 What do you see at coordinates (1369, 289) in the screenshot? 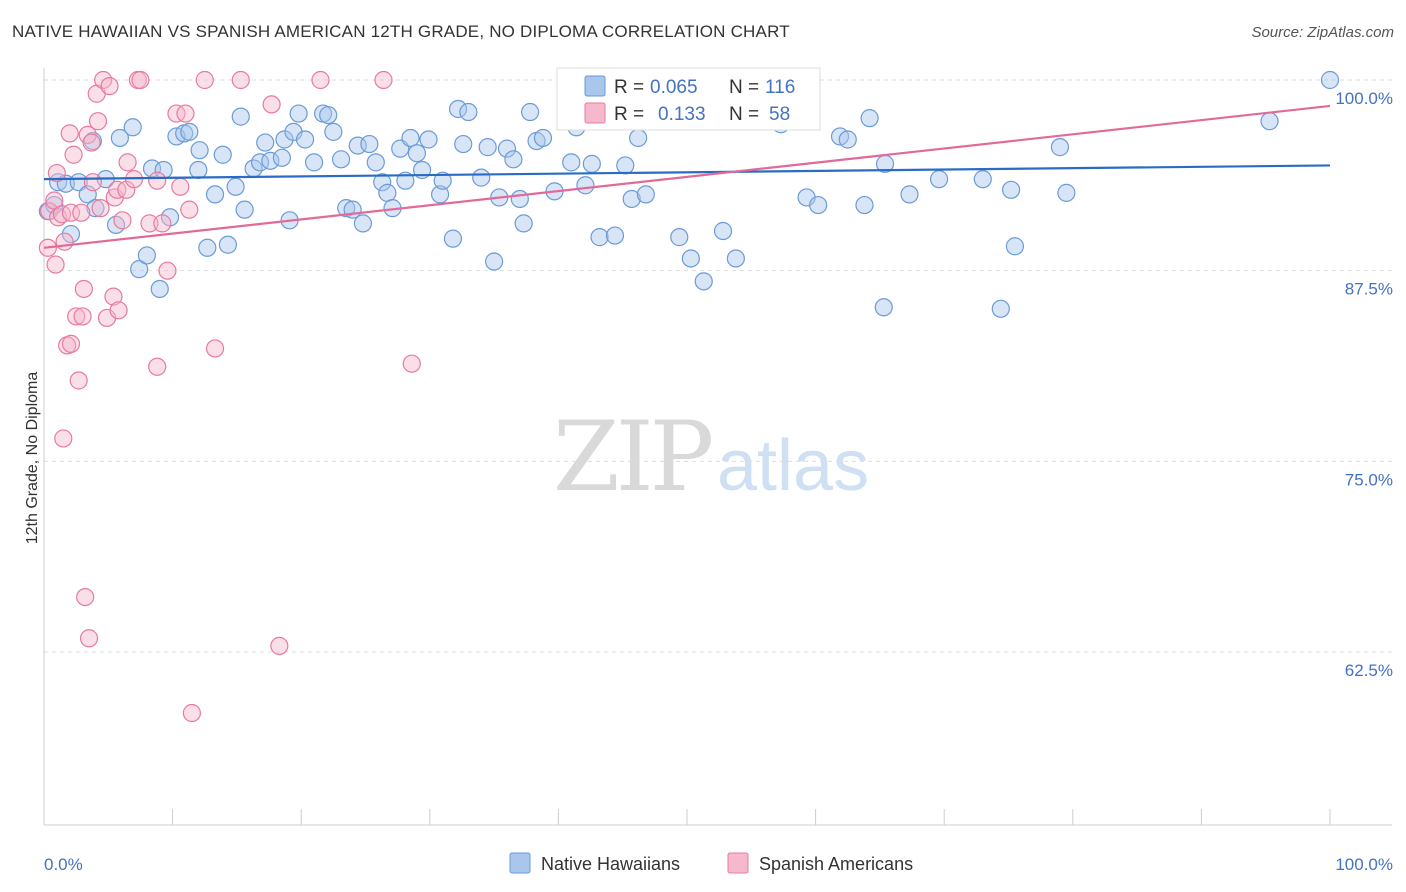
I see `y-tick-label: 87.5%` at bounding box center [1369, 289].